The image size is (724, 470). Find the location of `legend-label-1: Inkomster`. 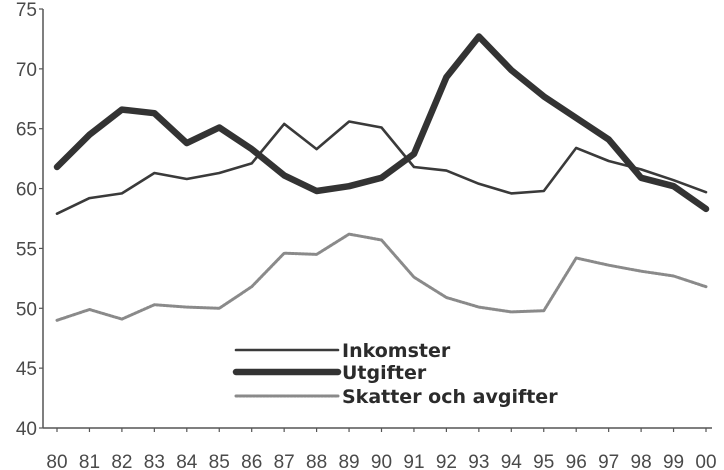

legend-label-1: Inkomster is located at coordinates (396, 351).